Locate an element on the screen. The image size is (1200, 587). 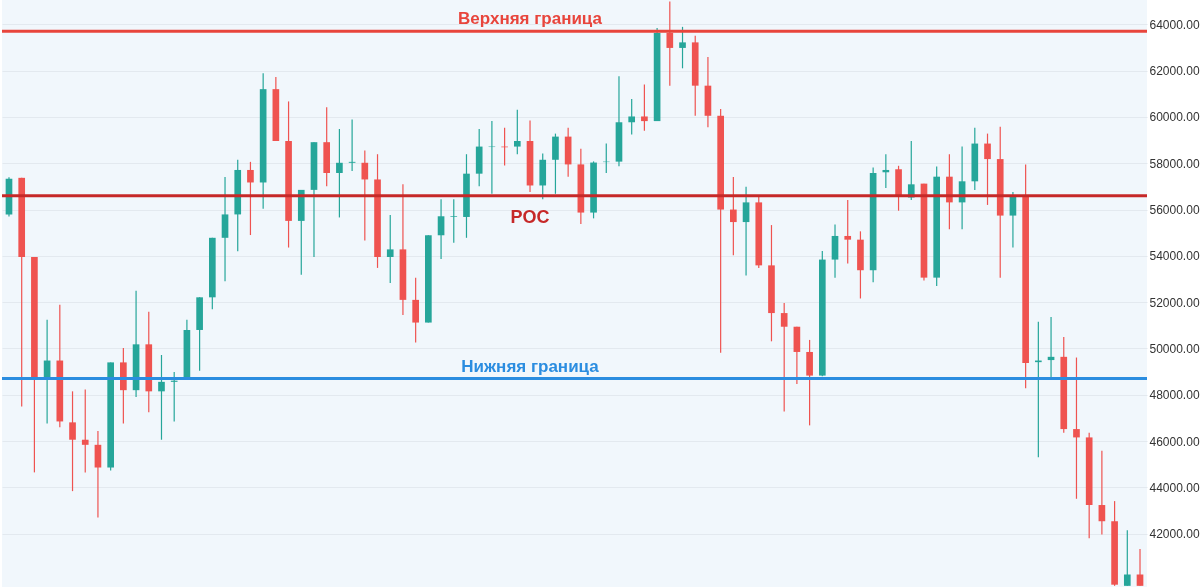
y-tick-label: 48000.00 is located at coordinates (1174, 395).